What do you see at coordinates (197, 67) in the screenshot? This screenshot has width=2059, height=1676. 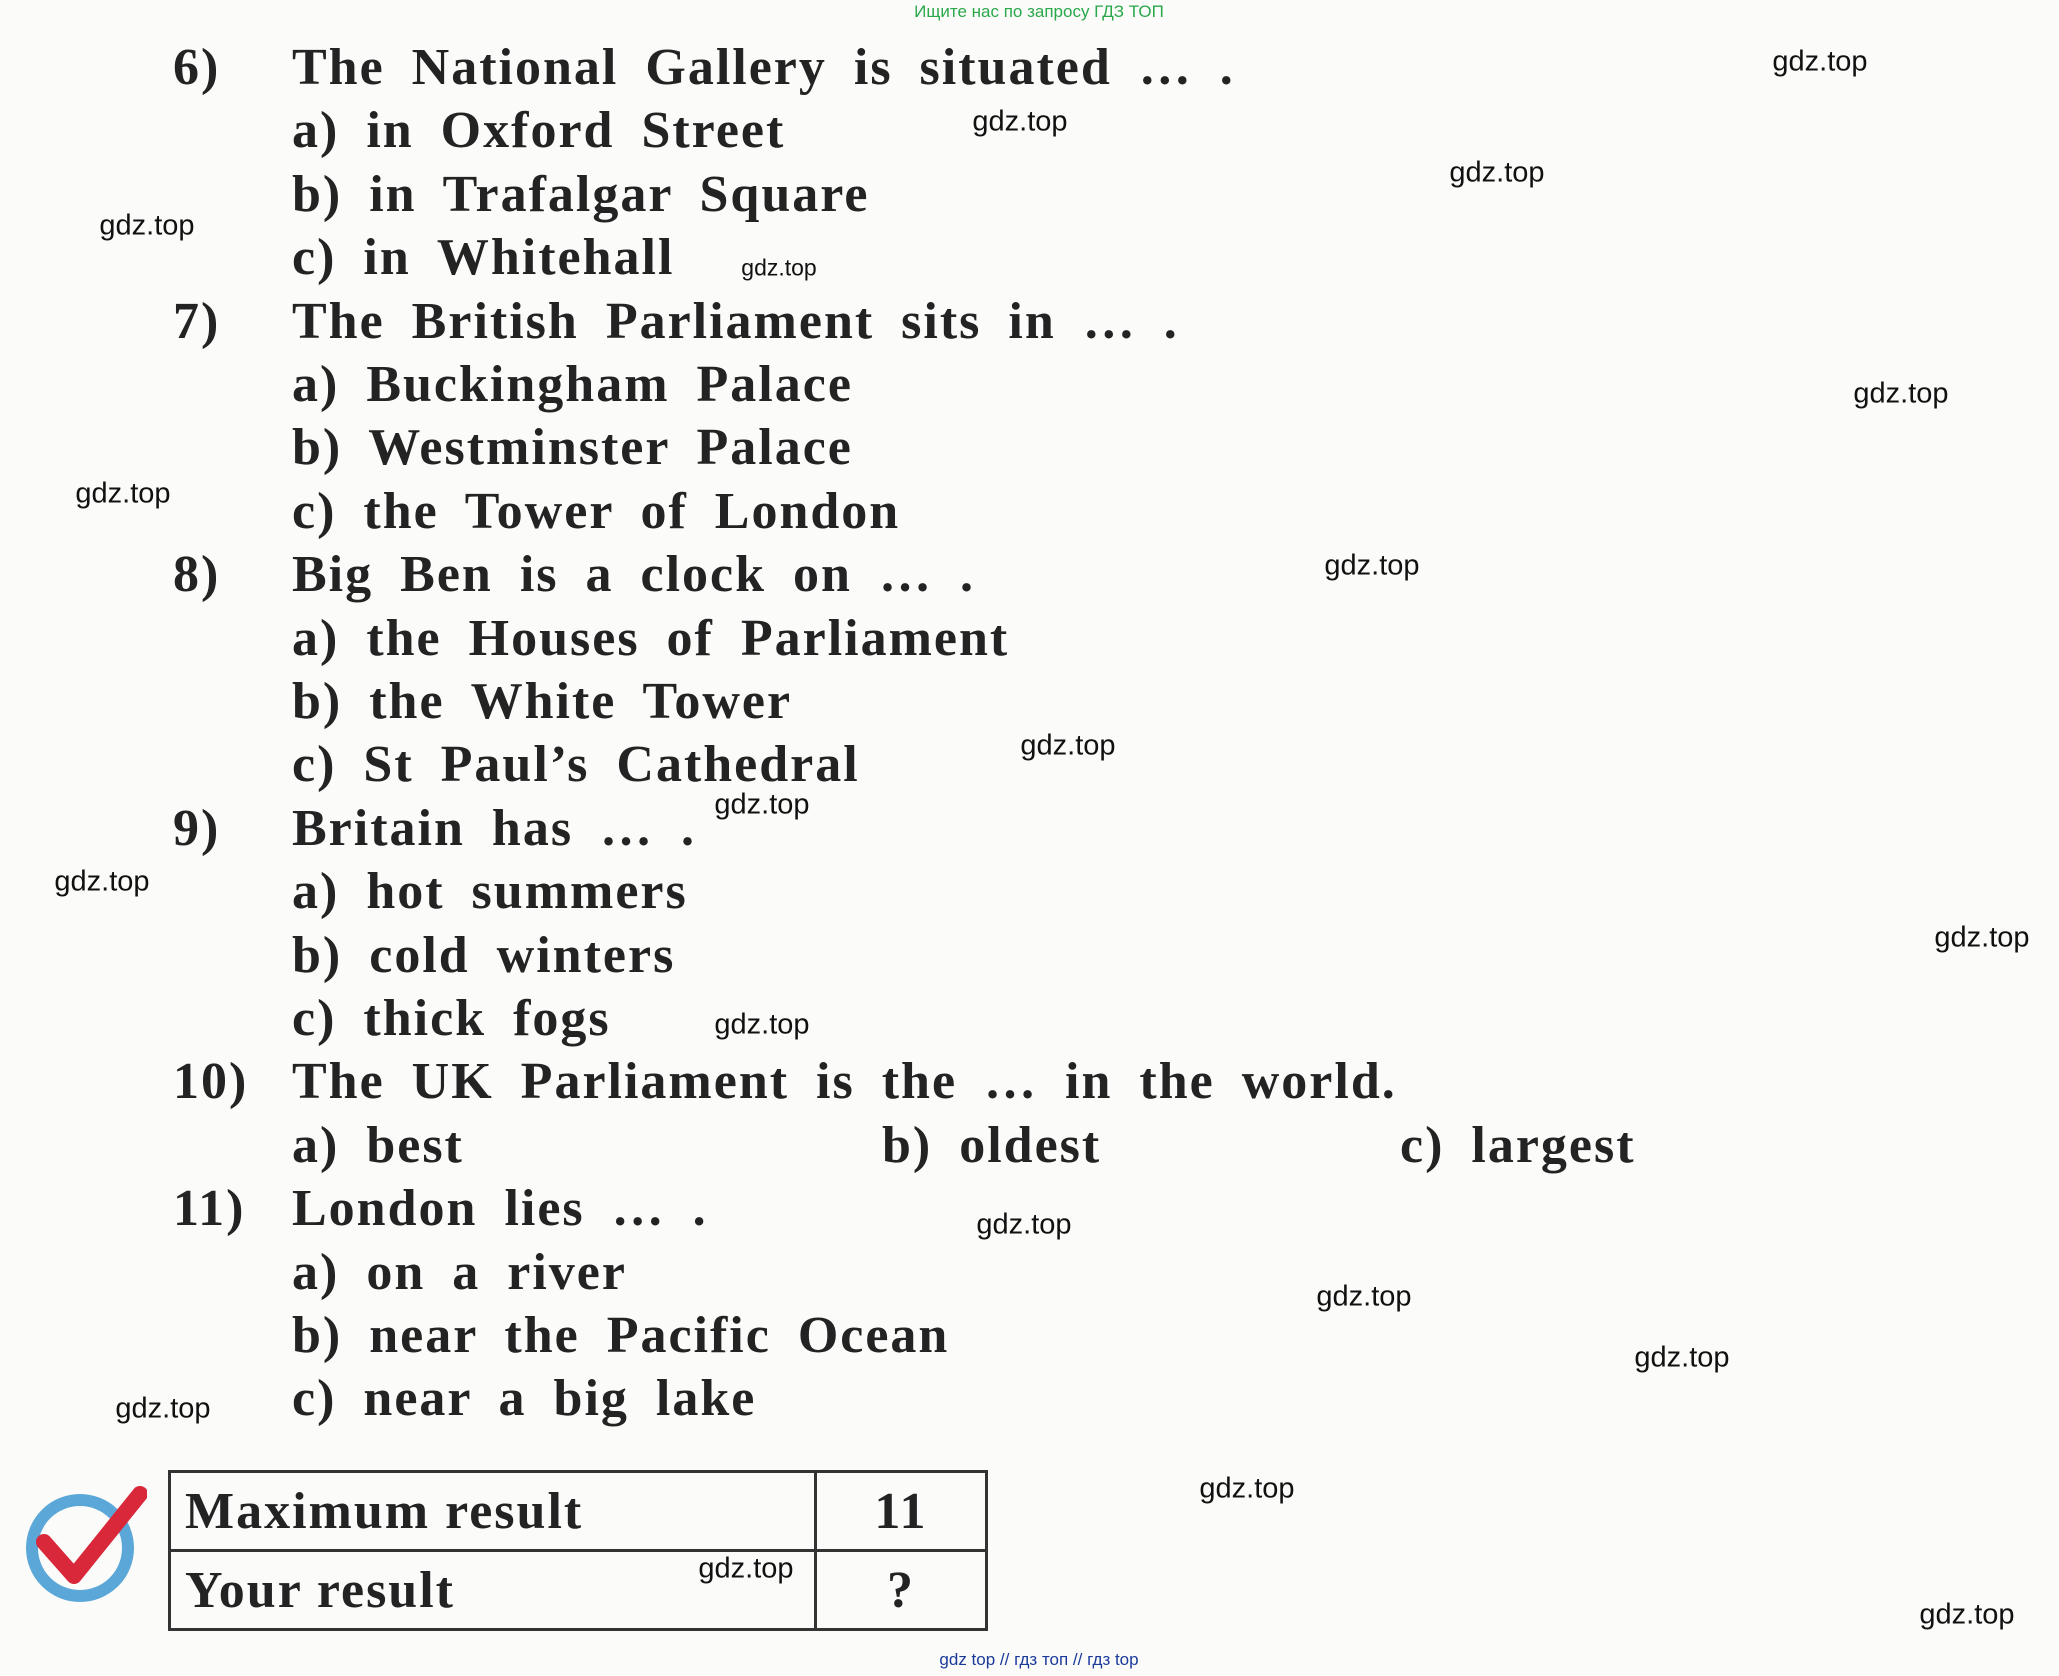 I see `question-number: 6)` at bounding box center [197, 67].